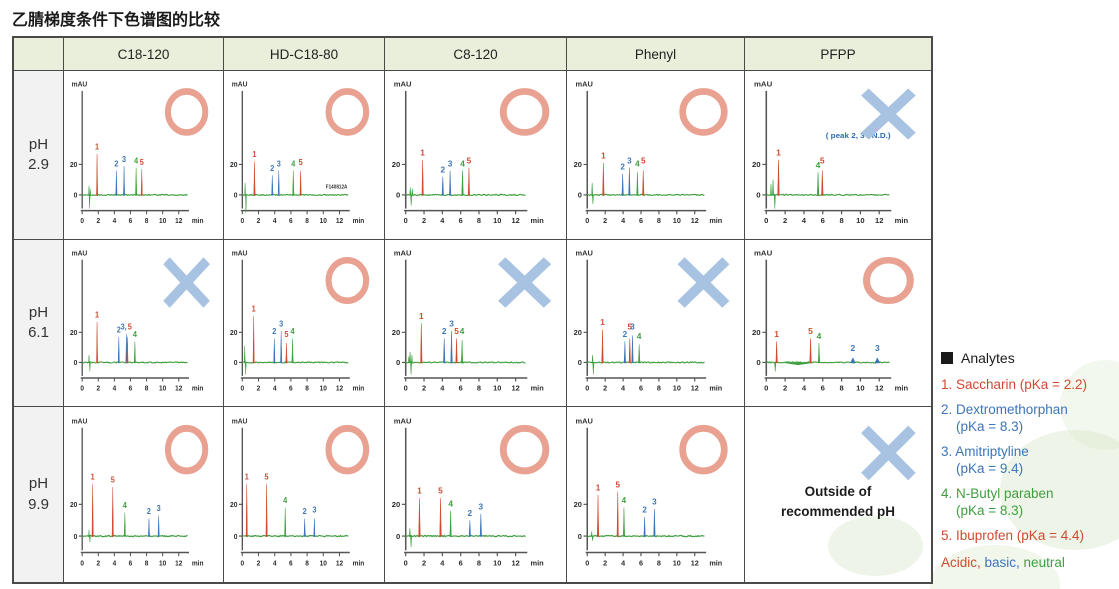 This screenshot has height=589, width=1119. I want to click on outside-ph-cell: Outside of recommended pH, so click(838, 494).